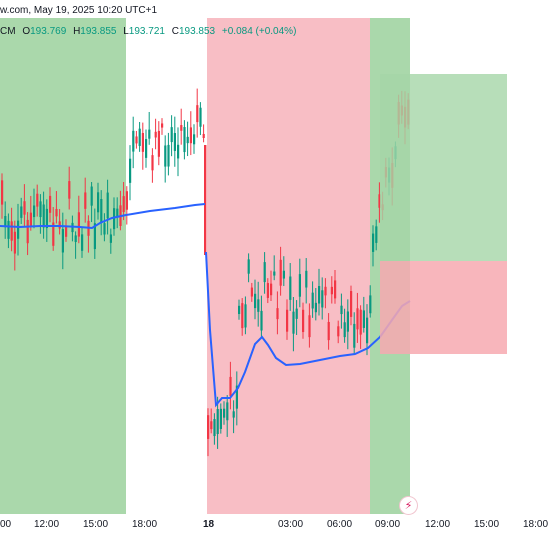  I want to click on stop-loss-zone, so click(443, 307).